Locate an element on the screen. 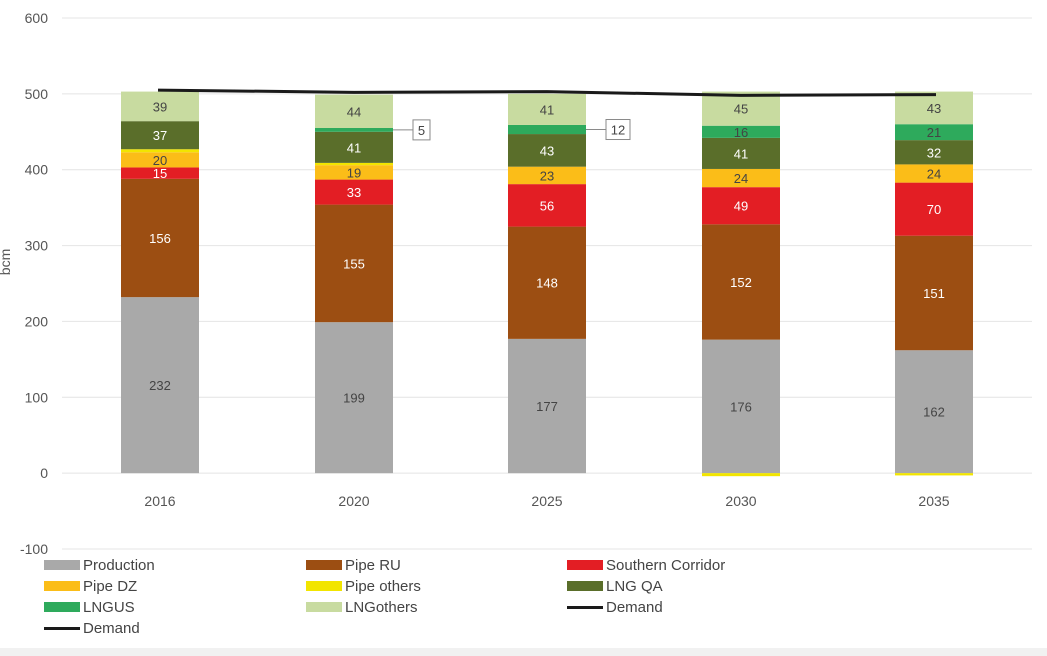  y-tick-label: 100 is located at coordinates (37, 397).